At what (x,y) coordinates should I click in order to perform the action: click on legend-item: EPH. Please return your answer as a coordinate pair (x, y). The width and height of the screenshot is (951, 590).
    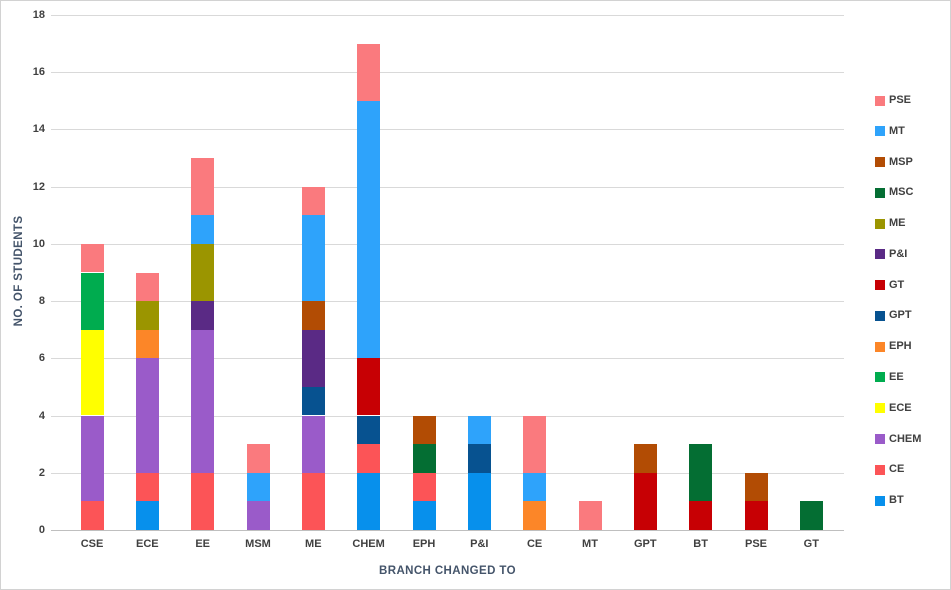
    Looking at the image, I should click on (893, 346).